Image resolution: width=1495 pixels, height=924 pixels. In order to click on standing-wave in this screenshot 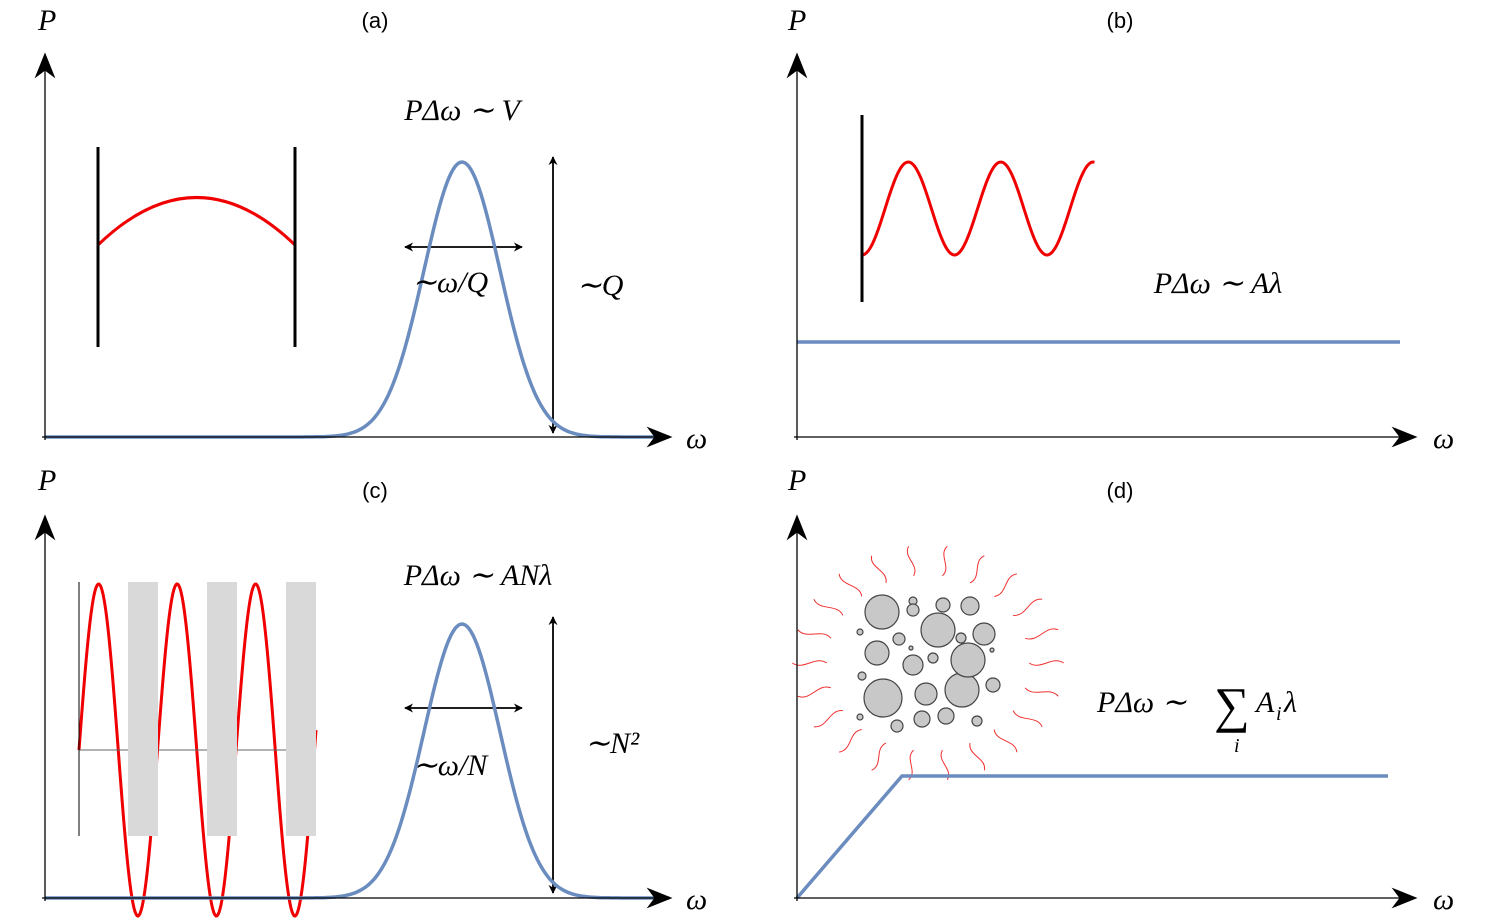, I will do `click(196, 221)`.